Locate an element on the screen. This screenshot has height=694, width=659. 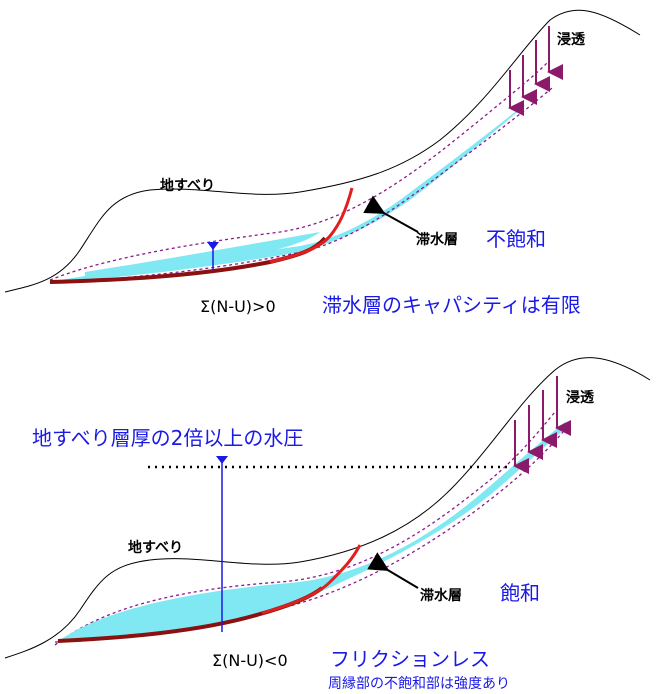
label-state-top: 不飽和 is located at coordinates (516, 239).